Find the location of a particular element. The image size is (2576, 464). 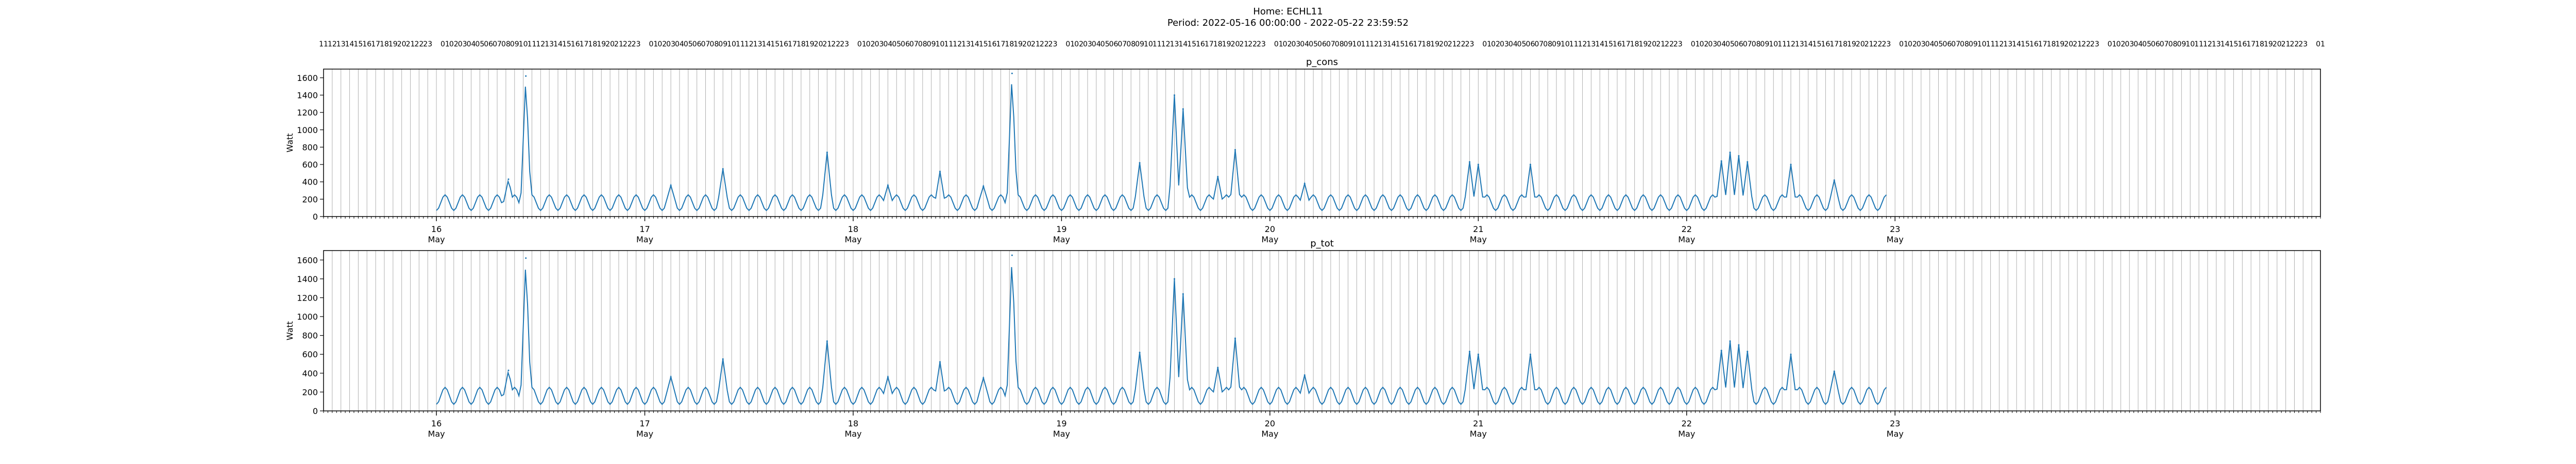

y-tick-label: 1400 is located at coordinates (307, 279).